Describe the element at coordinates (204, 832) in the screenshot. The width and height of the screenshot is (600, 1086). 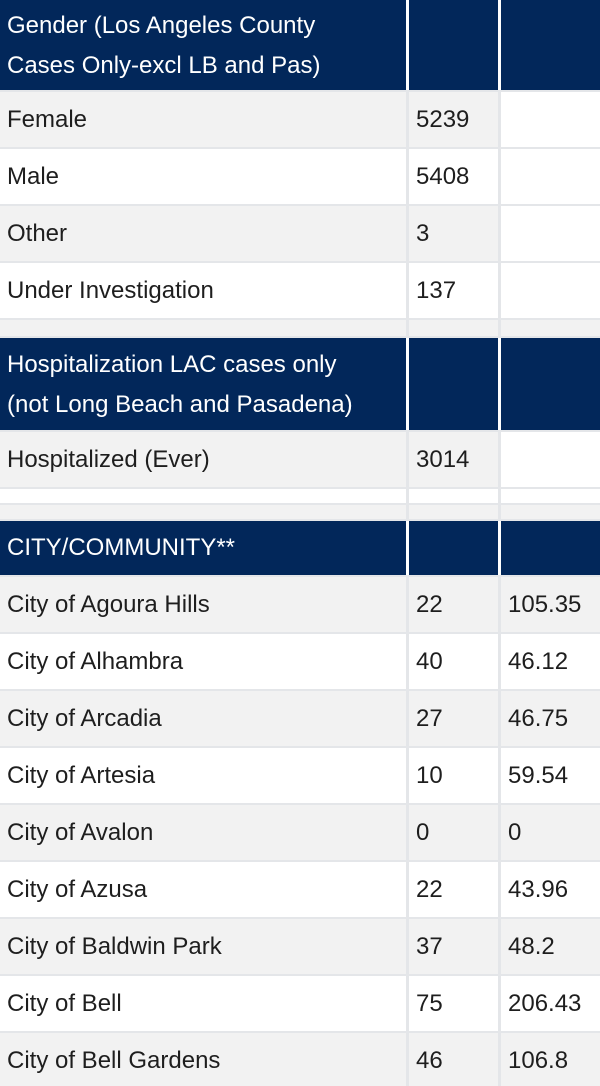
I see `row-label: City of Avalon` at that location.